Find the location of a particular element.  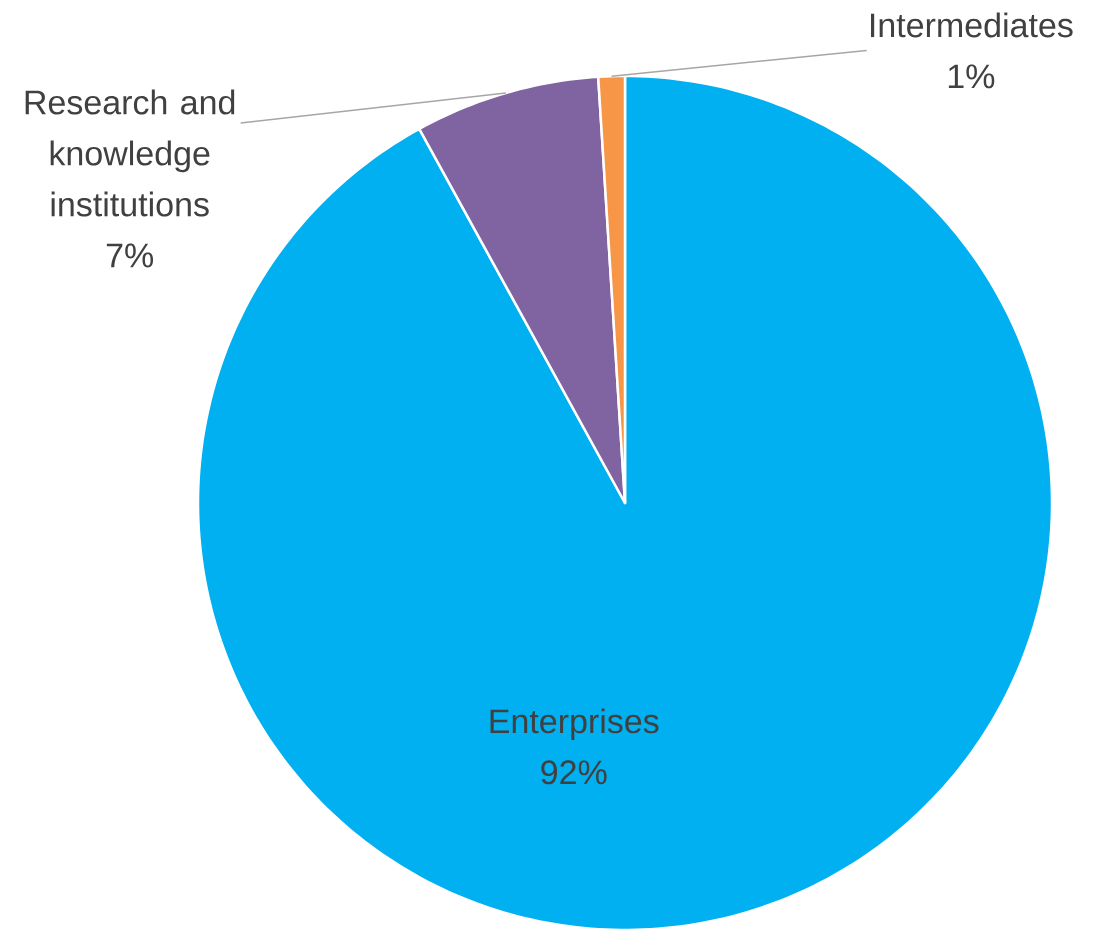

slice-label: Research and knowledge institutions is located at coordinates (130, 153).